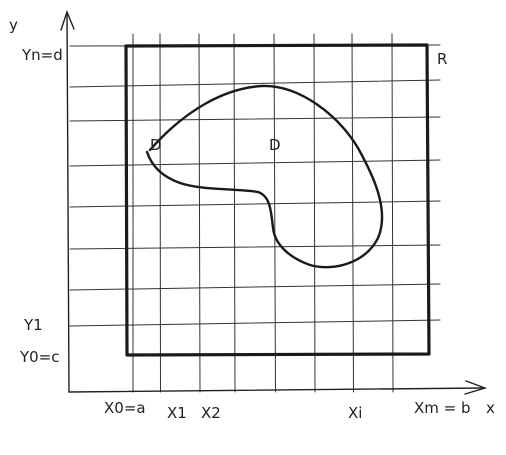 This screenshot has height=455, width=506. What do you see at coordinates (442, 59) in the screenshot?
I see `rectangle-name-label: R` at bounding box center [442, 59].